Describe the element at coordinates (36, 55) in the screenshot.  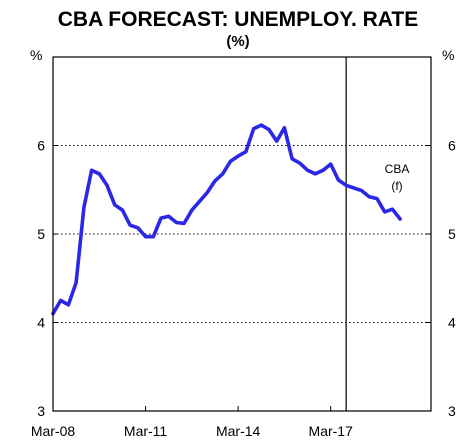
I see `y-unit-left: %` at that location.